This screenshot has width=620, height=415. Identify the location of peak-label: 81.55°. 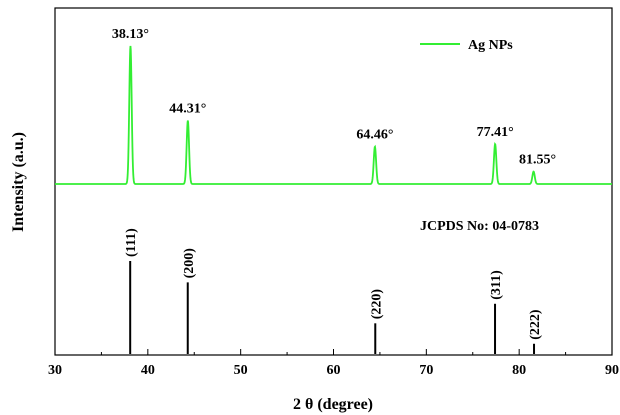
(537, 160).